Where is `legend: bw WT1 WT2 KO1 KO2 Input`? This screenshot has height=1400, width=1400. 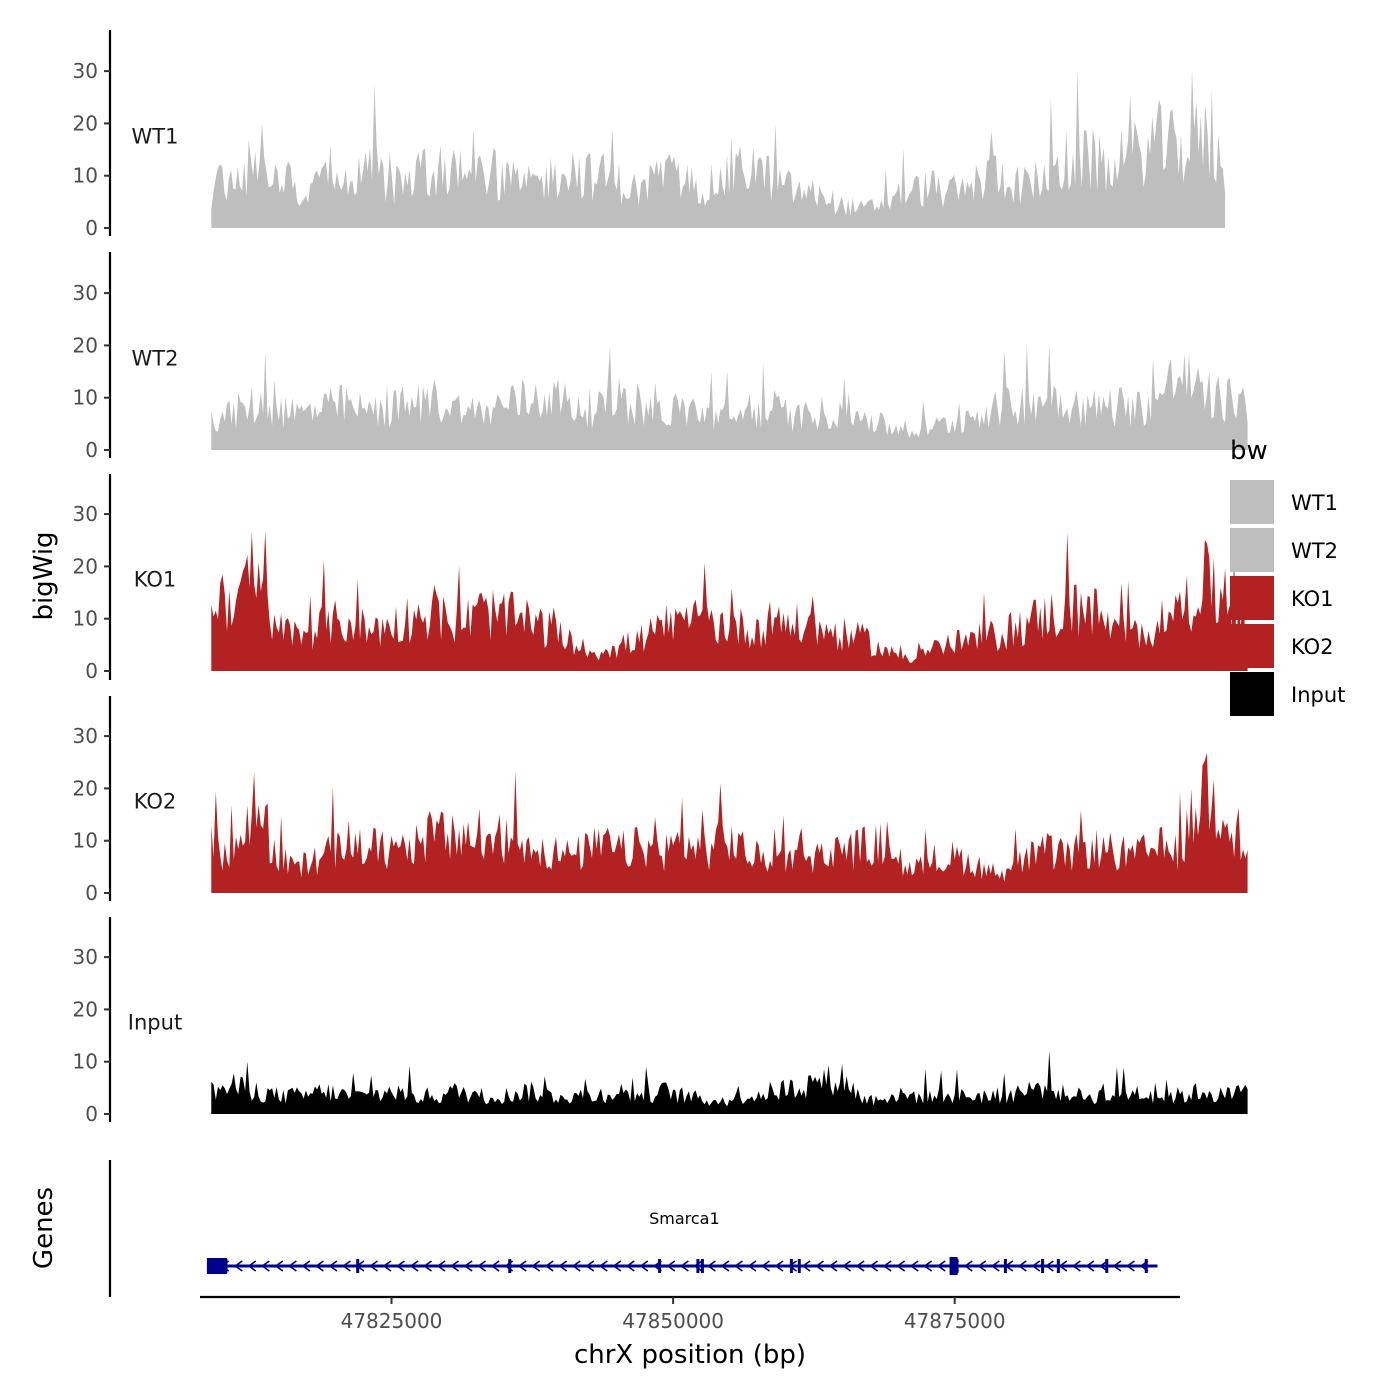 legend: bw WT1 WT2 KO1 KO2 Input is located at coordinates (1287, 576).